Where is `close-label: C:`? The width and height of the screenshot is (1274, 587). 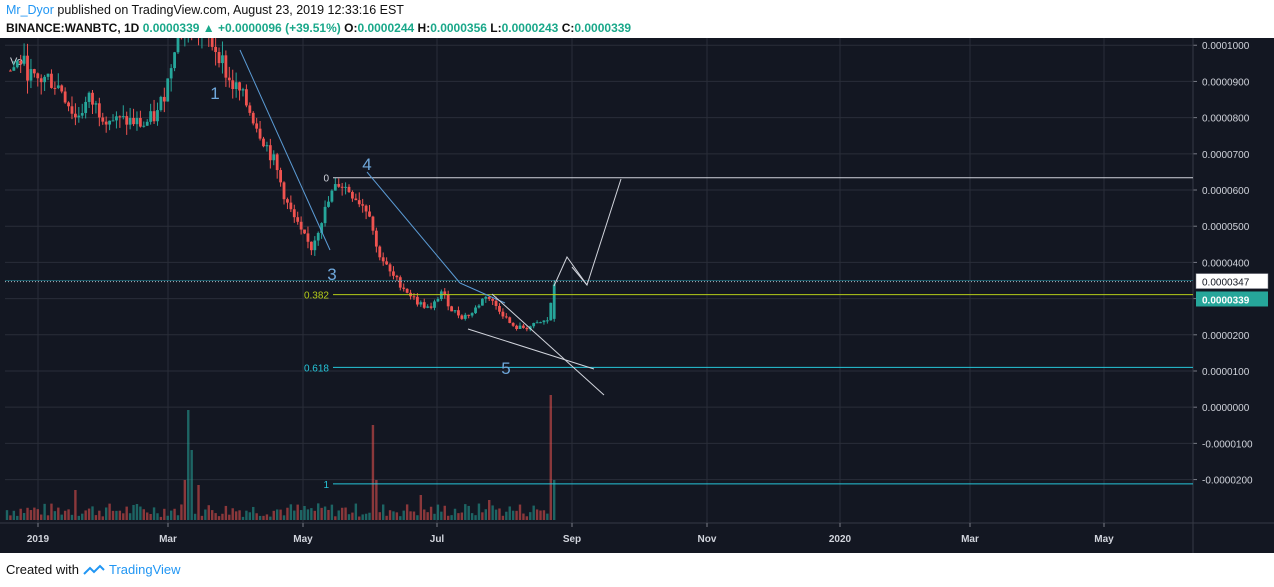
close-label: C: is located at coordinates (568, 28).